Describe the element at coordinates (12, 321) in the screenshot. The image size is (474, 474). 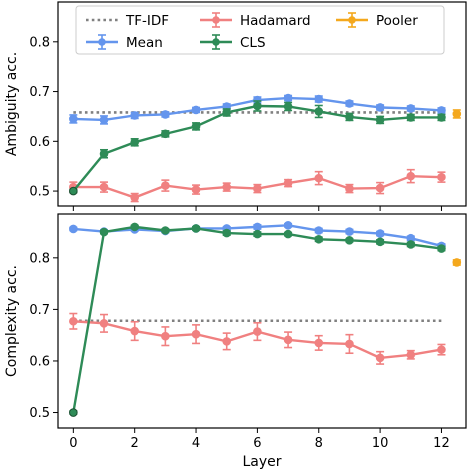
I see `y-axis-label: Complexity acc.` at that location.